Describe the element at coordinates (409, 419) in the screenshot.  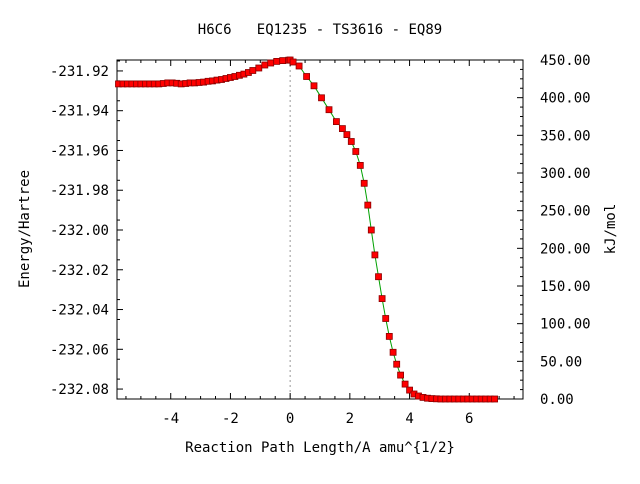
I see `x-tick-label: 4` at that location.